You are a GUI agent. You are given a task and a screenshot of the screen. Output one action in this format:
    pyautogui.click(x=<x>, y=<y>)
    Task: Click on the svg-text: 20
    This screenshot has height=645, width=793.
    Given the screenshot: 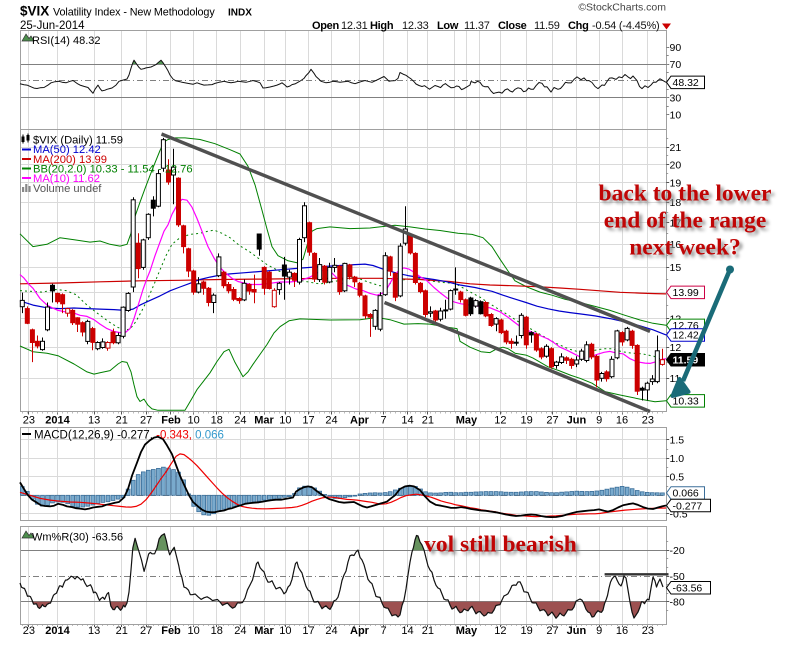 What is the action you would take?
    pyautogui.click(x=676, y=165)
    